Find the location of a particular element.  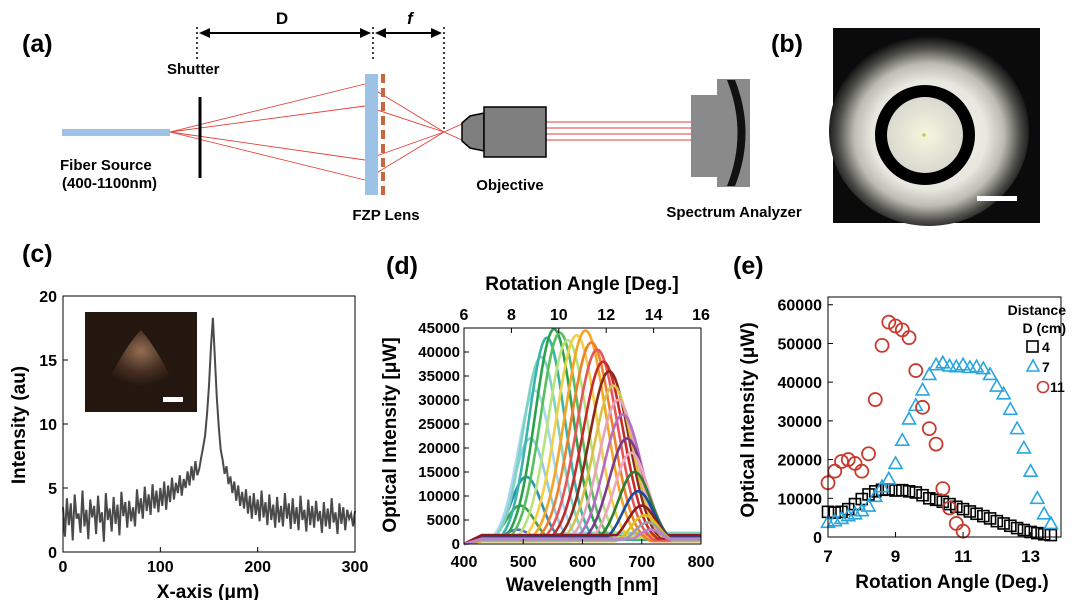

chart-c-xtick-label: 200 is located at coordinates (257, 567).